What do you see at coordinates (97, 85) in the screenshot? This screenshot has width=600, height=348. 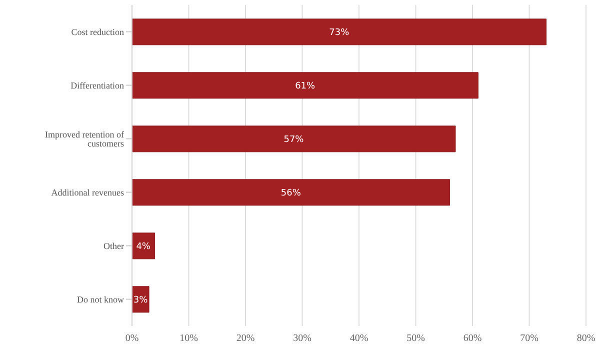 I see `y-tick-label: Differentiation` at bounding box center [97, 85].